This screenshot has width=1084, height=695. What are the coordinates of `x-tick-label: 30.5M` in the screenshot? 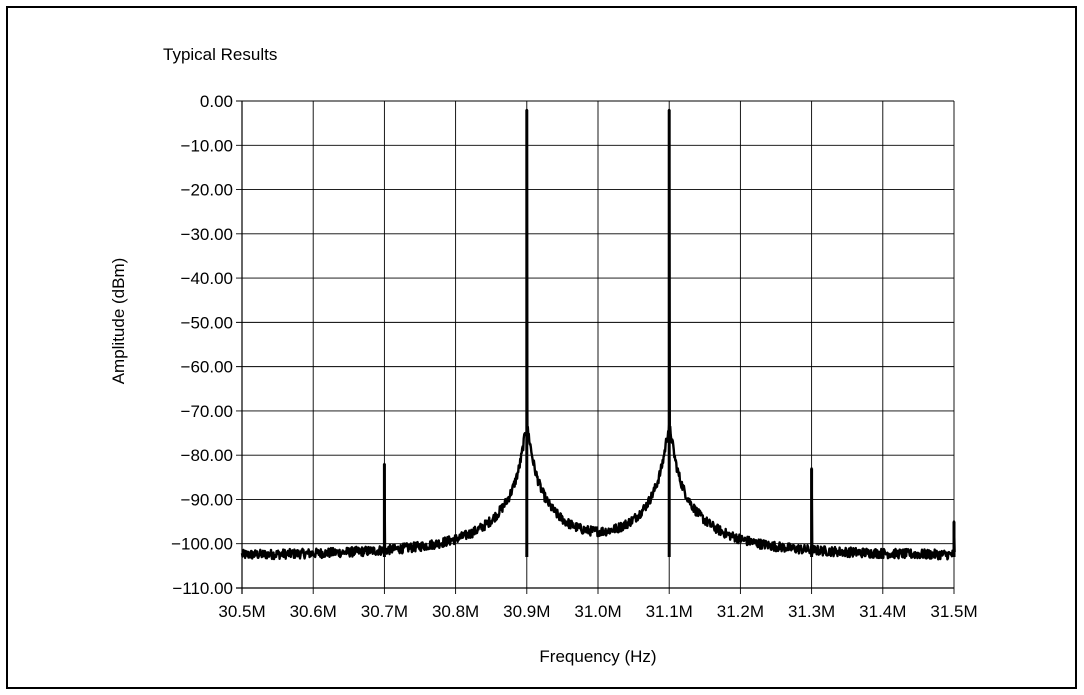 It's located at (241, 611).